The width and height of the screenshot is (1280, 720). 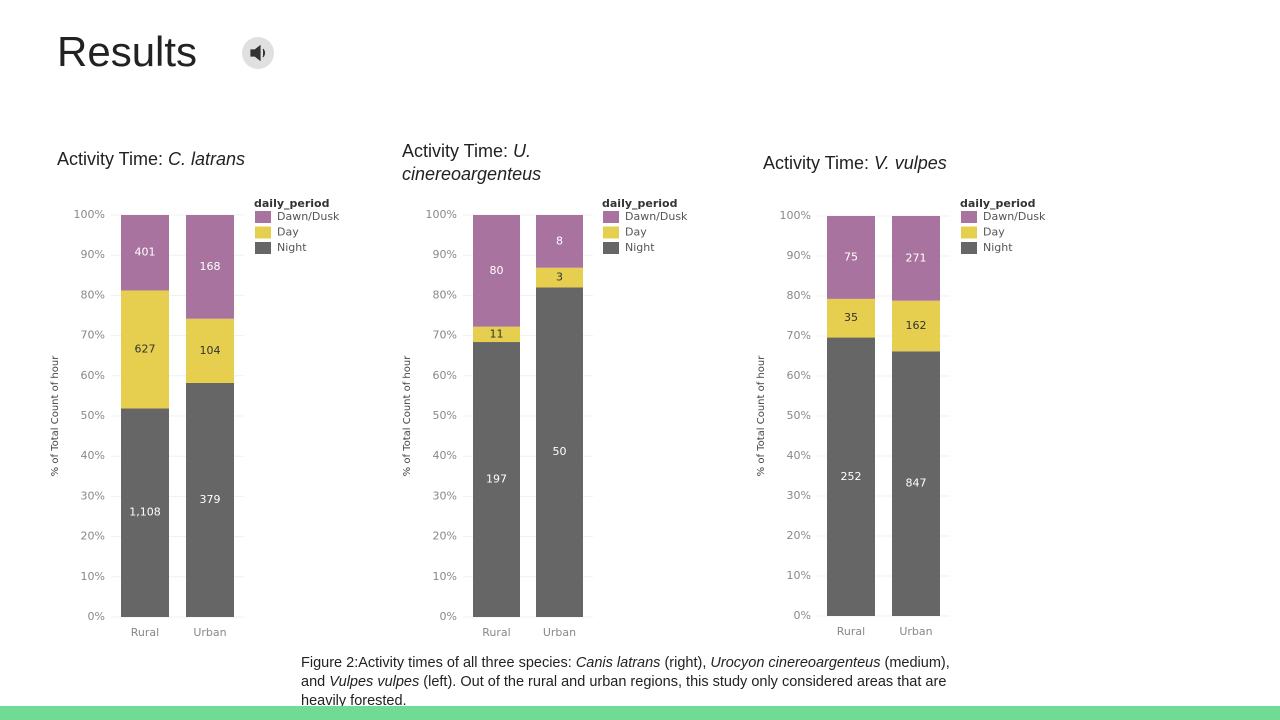 I want to click on title-species: U. cinereoargenteus, so click(x=472, y=162).